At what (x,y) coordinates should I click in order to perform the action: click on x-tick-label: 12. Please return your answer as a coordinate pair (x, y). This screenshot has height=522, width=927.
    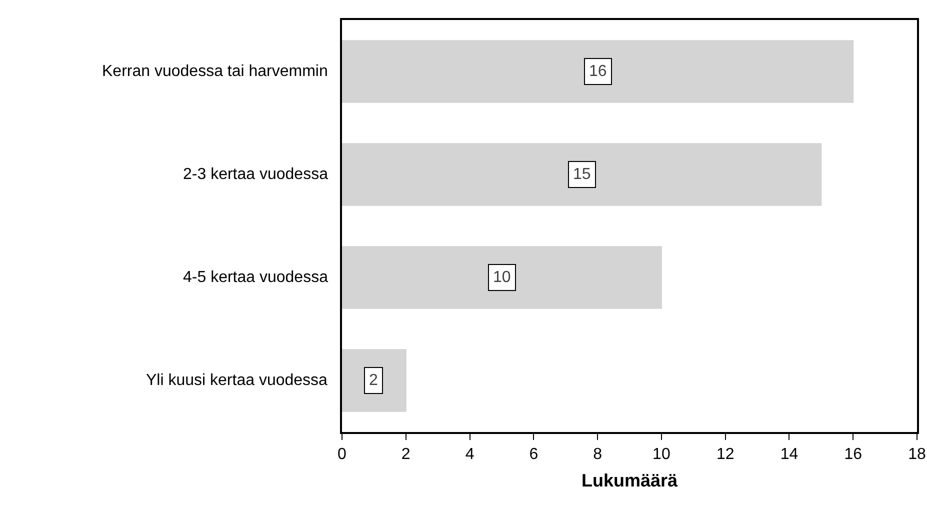
    Looking at the image, I should click on (725, 454).